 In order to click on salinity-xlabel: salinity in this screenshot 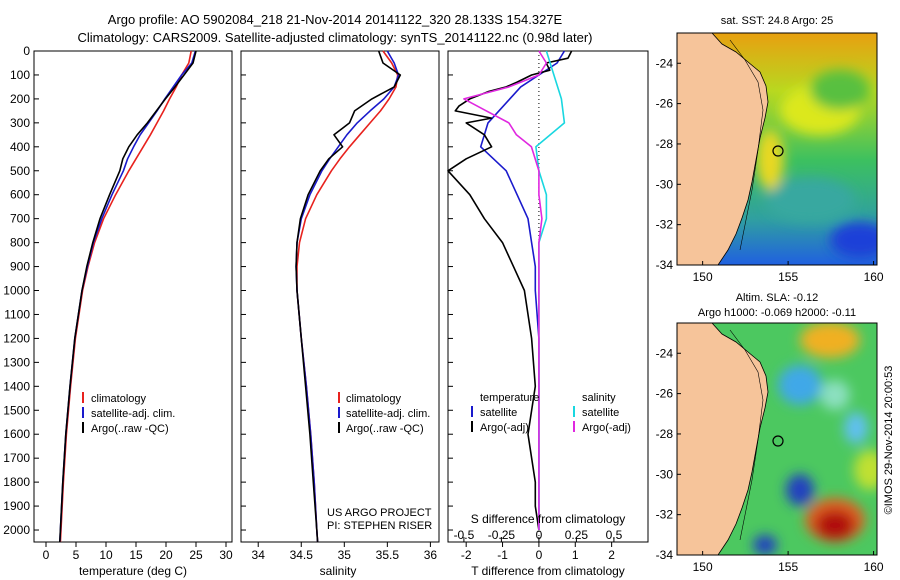, I will do `click(338, 571)`.